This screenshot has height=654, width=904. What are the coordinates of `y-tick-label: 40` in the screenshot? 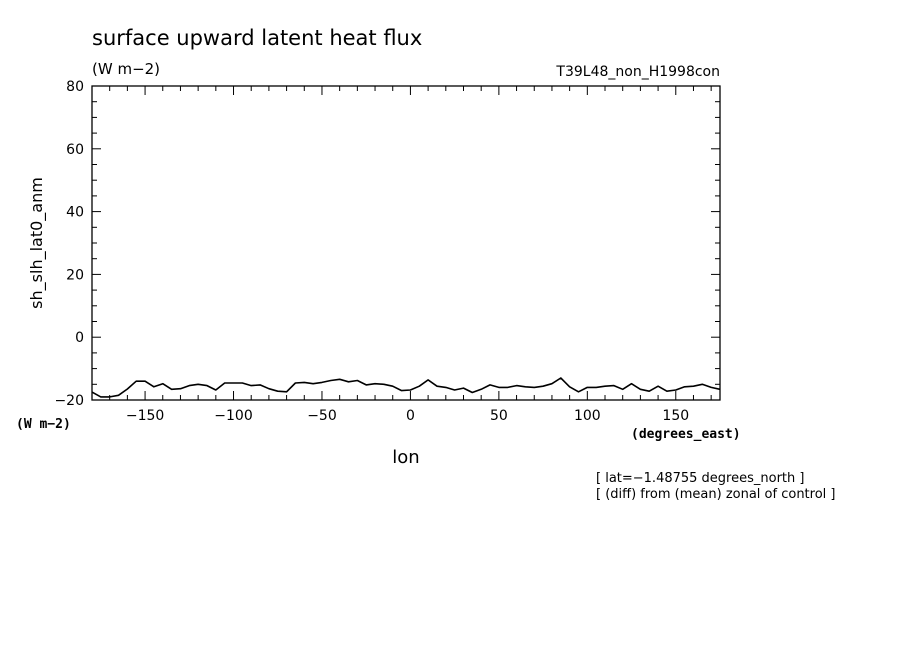 It's located at (75, 213).